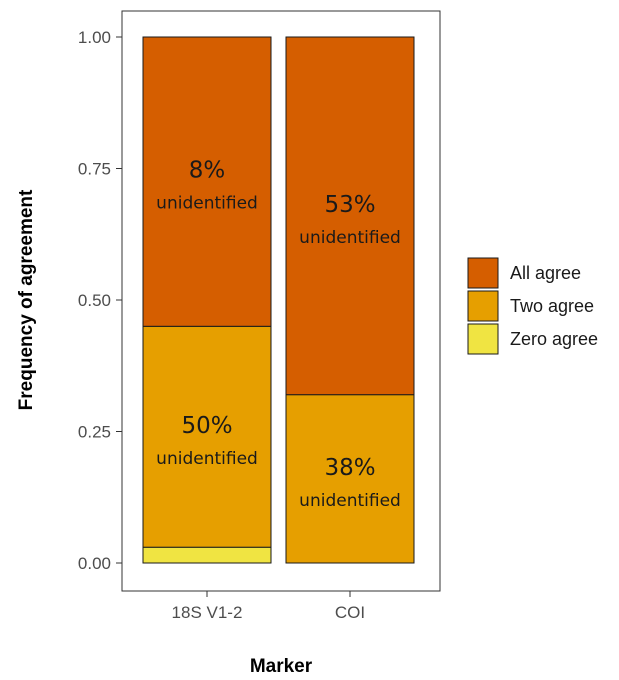 This screenshot has width=619, height=680. Describe the element at coordinates (554, 339) in the screenshot. I see `legend-label: Zero agree` at that location.